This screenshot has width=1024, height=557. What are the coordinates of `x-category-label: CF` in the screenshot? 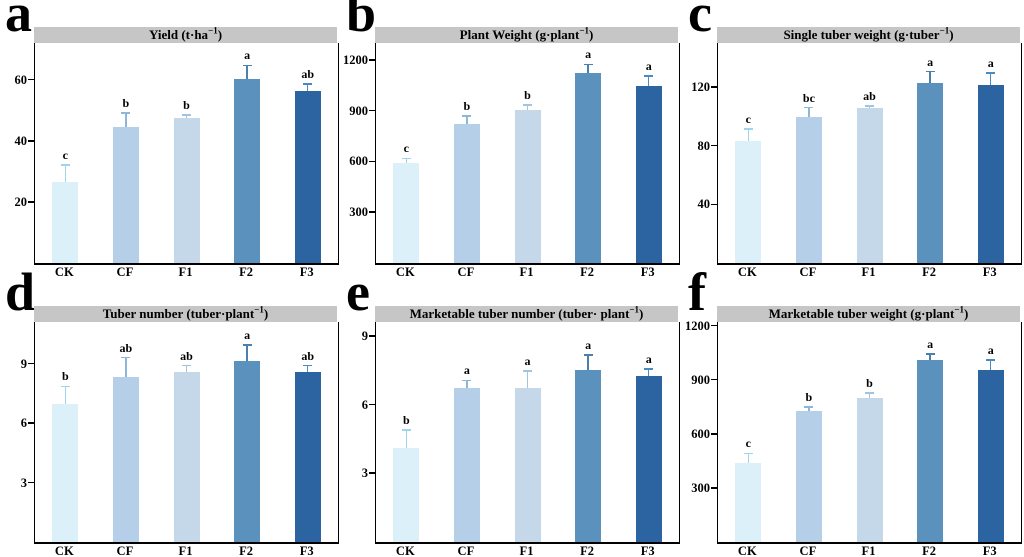 It's located at (808, 272).